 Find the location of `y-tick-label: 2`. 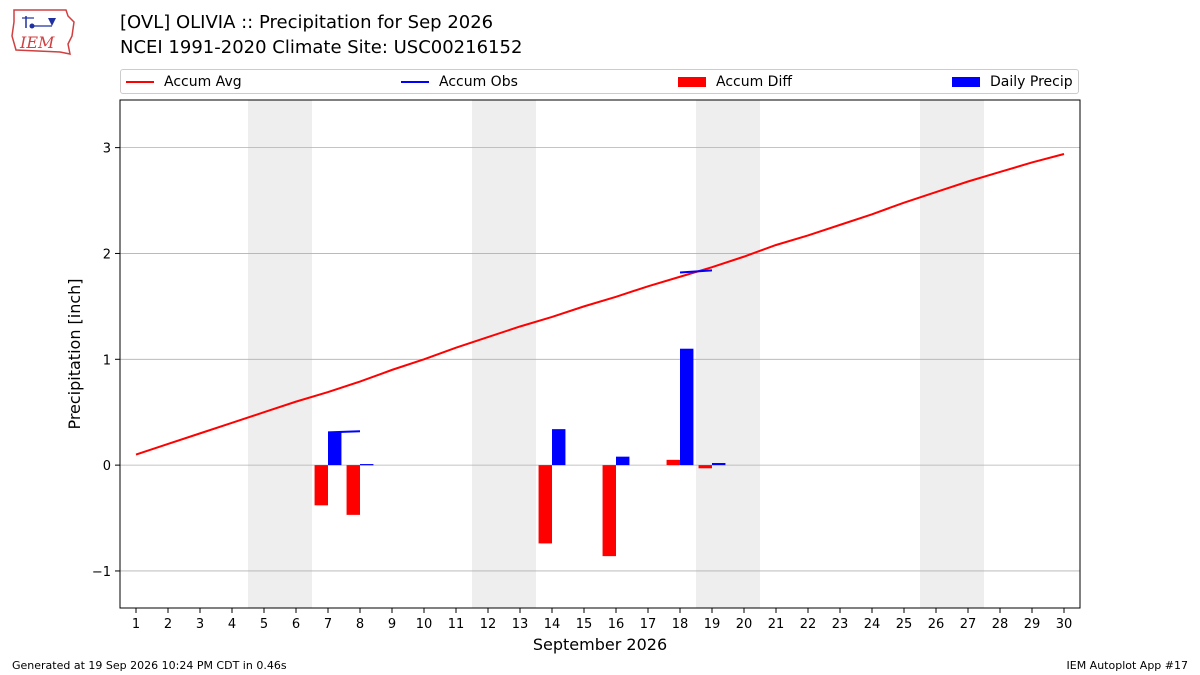

y-tick-label: 2 is located at coordinates (107, 254).